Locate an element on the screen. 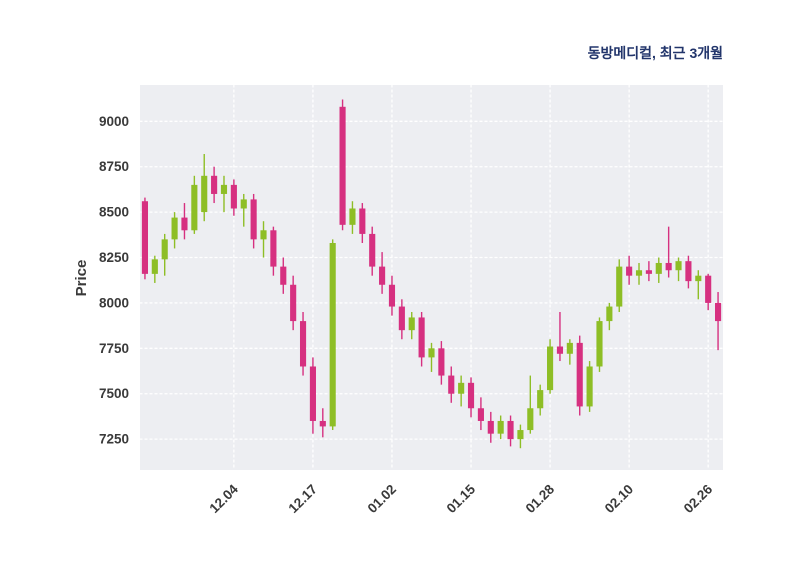 The image size is (800, 575). chart-title: 동방메디컬, 최근 3개월 is located at coordinates (655, 53).